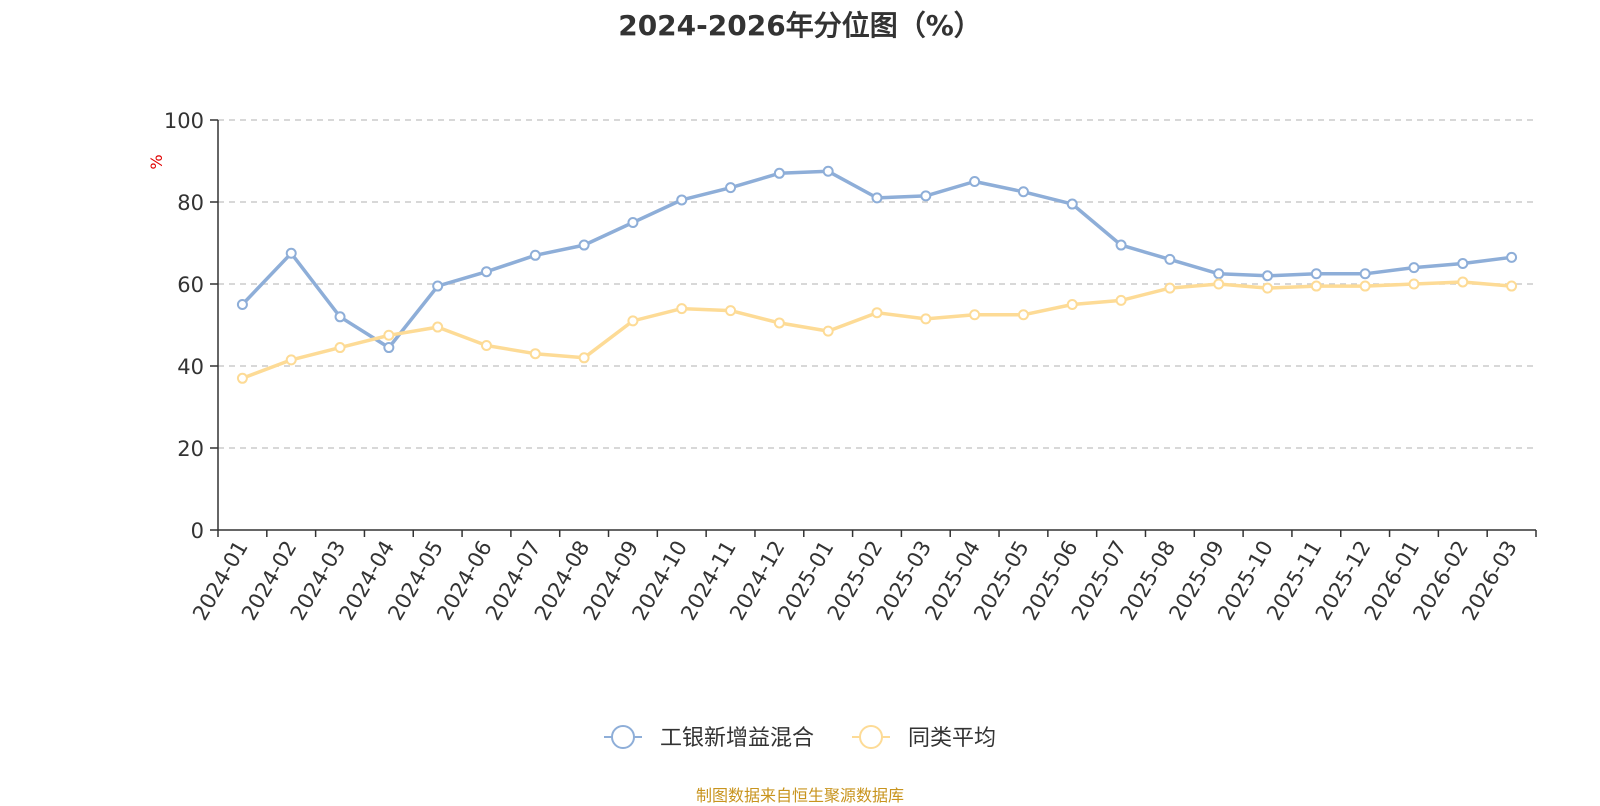 The height and width of the screenshot is (806, 1600). What do you see at coordinates (197, 531) in the screenshot?
I see `y-tick-label: 0` at bounding box center [197, 531].